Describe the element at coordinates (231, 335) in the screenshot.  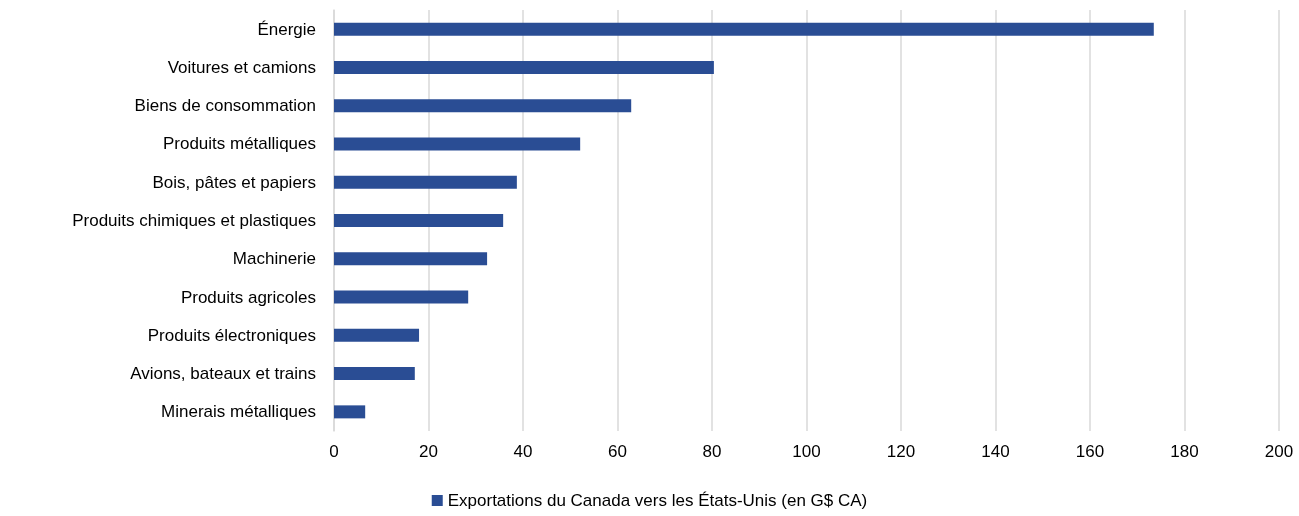
I see `y-tick-label: Produits électroniques` at that location.